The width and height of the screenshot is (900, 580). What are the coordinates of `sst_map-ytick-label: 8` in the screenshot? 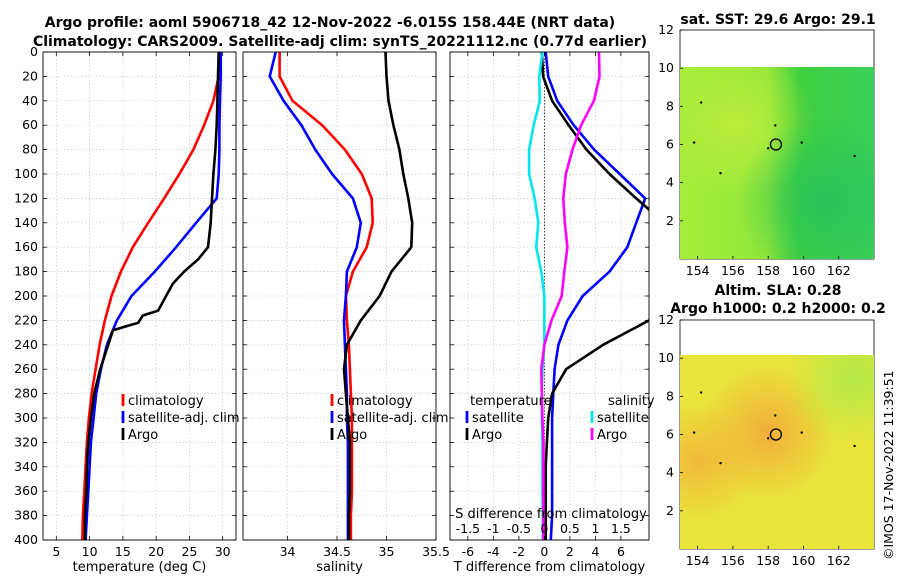 It's located at (670, 105).